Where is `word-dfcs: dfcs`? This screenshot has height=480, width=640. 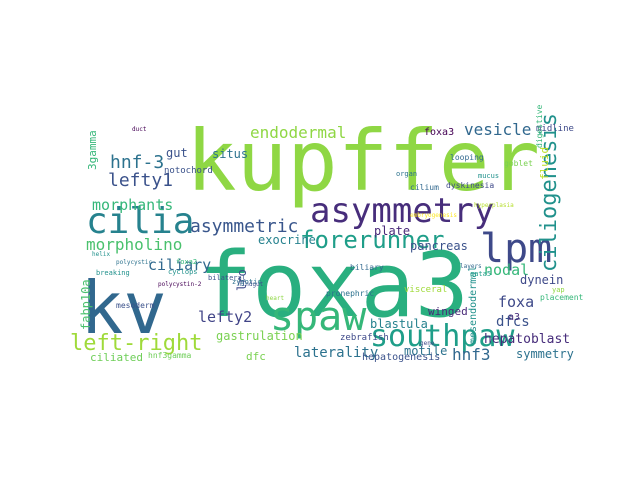
word-dfcs: dfcs is located at coordinates (513, 322).